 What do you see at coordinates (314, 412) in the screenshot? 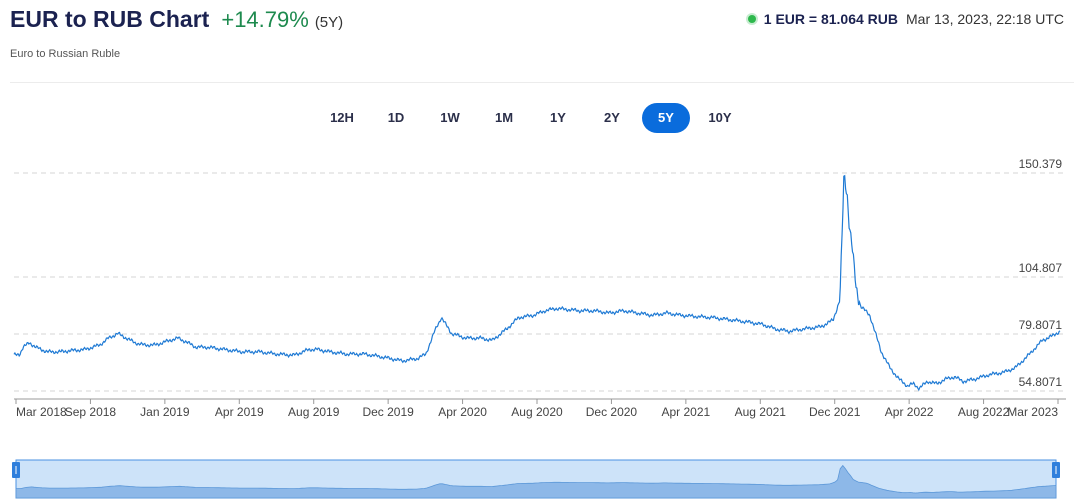
I see `x-tick-label: Aug 2019` at bounding box center [314, 412].